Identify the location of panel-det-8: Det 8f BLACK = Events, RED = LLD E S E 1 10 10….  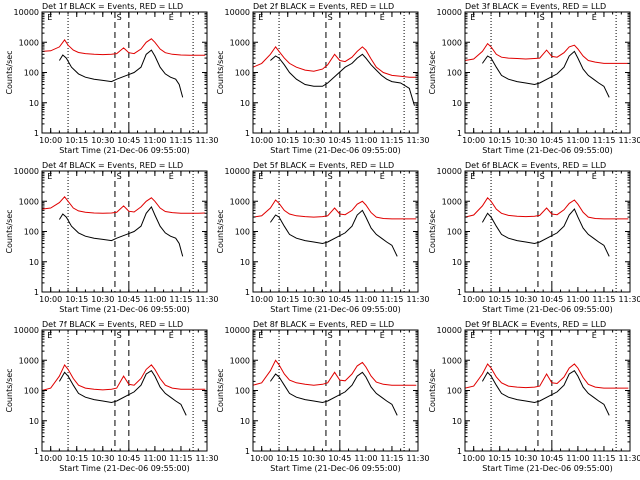
(323, 396).